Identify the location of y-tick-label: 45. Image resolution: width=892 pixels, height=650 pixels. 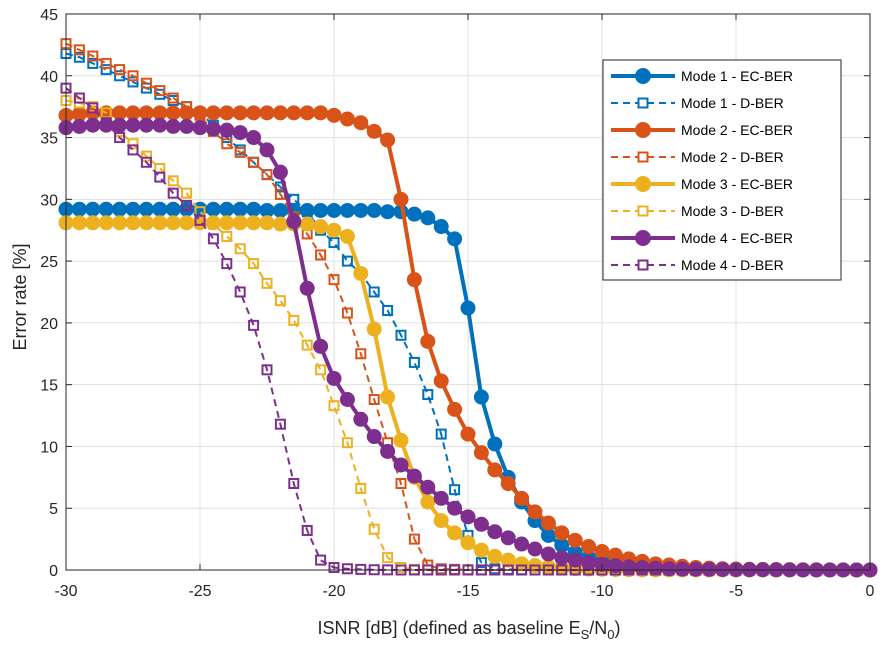
(49, 15).